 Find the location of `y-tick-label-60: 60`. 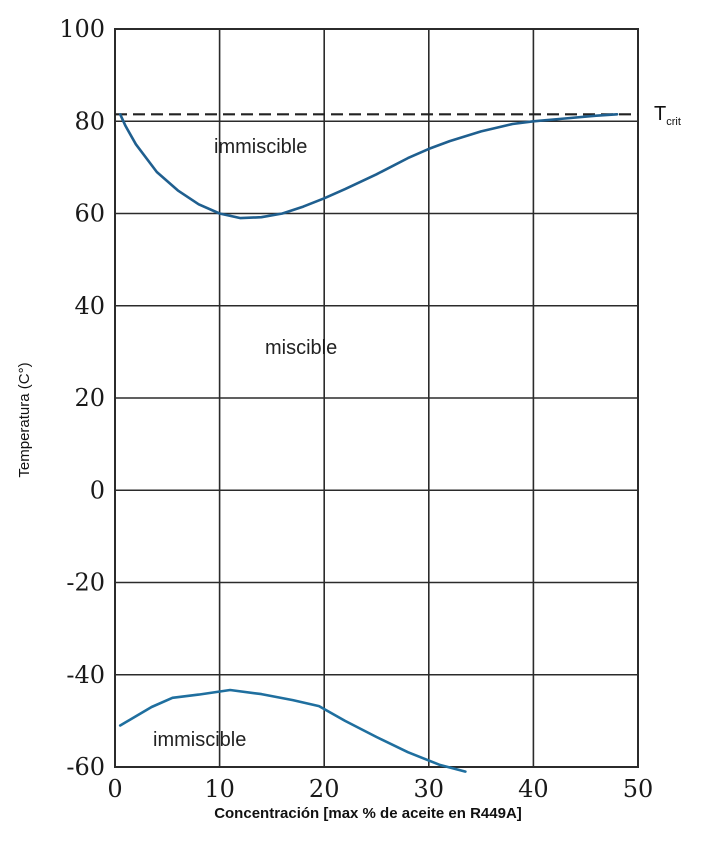

y-tick-label-60: 60 is located at coordinates (89, 214).